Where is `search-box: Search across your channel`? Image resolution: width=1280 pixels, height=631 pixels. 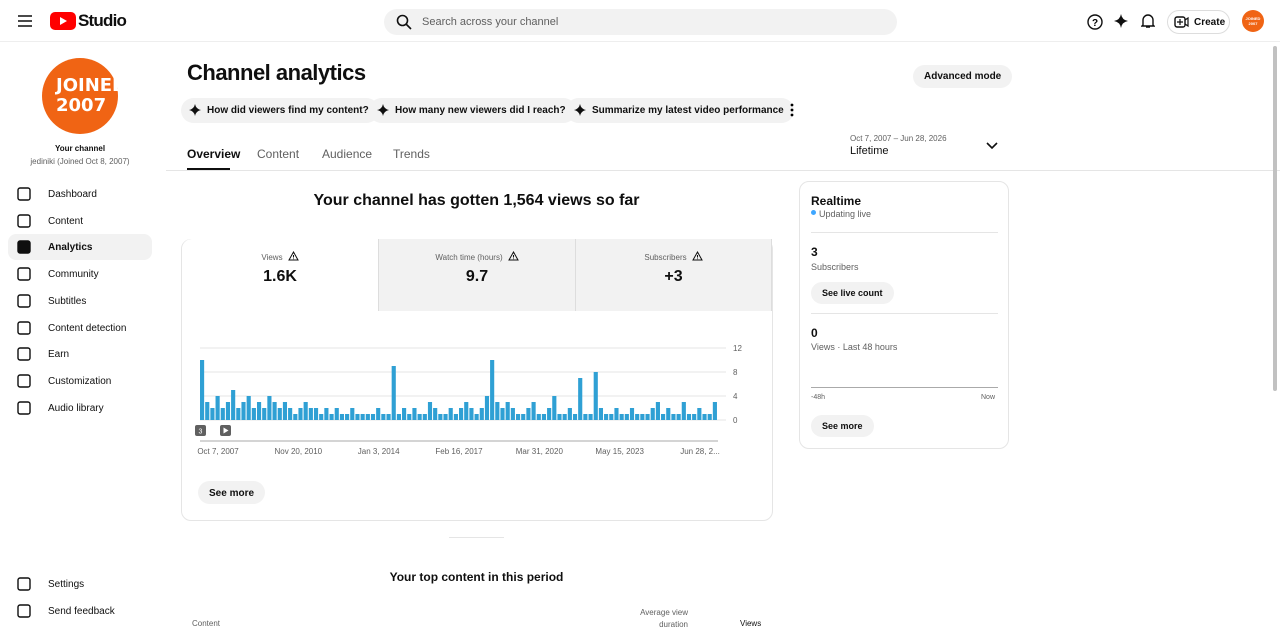
search-box: Search across your channel is located at coordinates (640, 22).